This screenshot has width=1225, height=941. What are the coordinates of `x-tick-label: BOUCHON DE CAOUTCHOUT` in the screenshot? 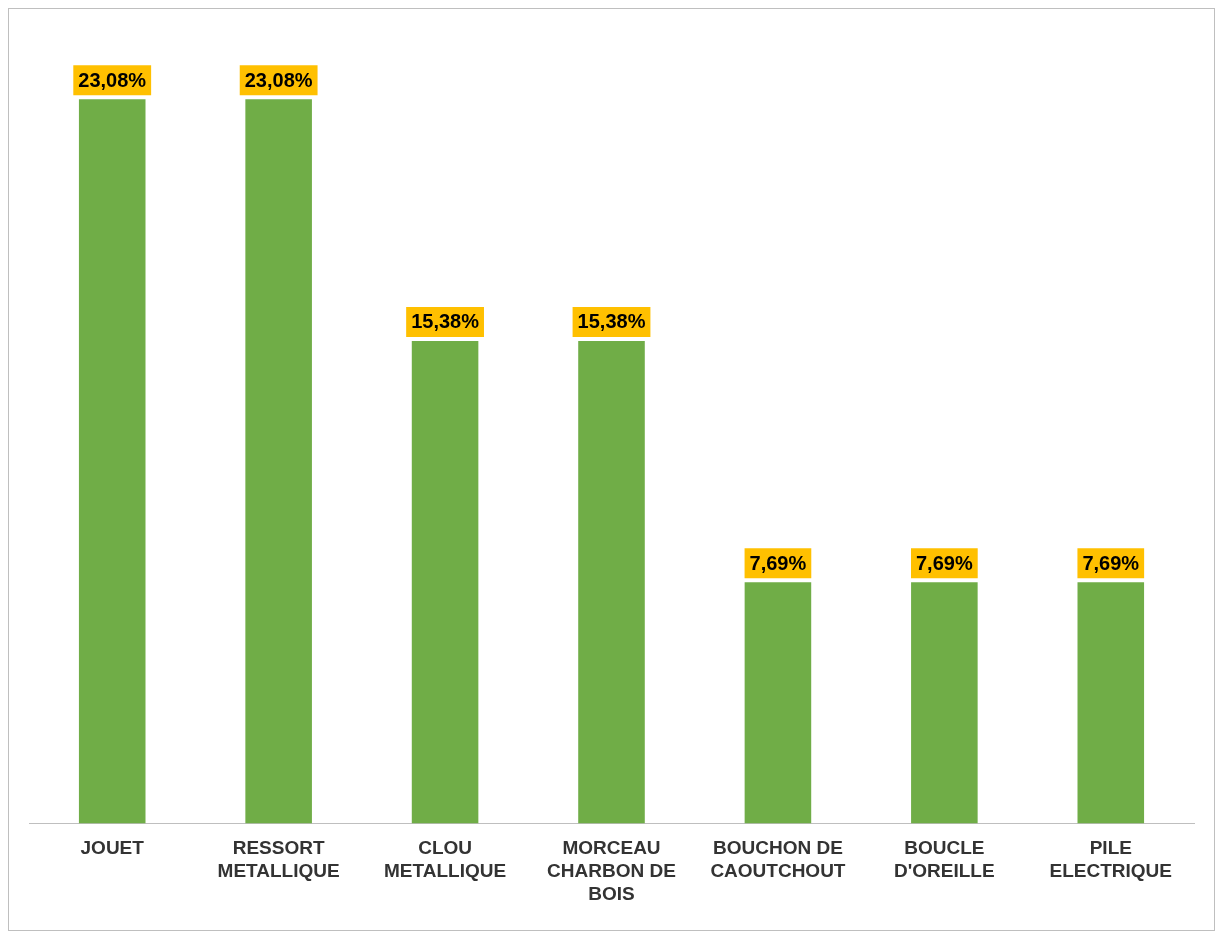 It's located at (778, 859).